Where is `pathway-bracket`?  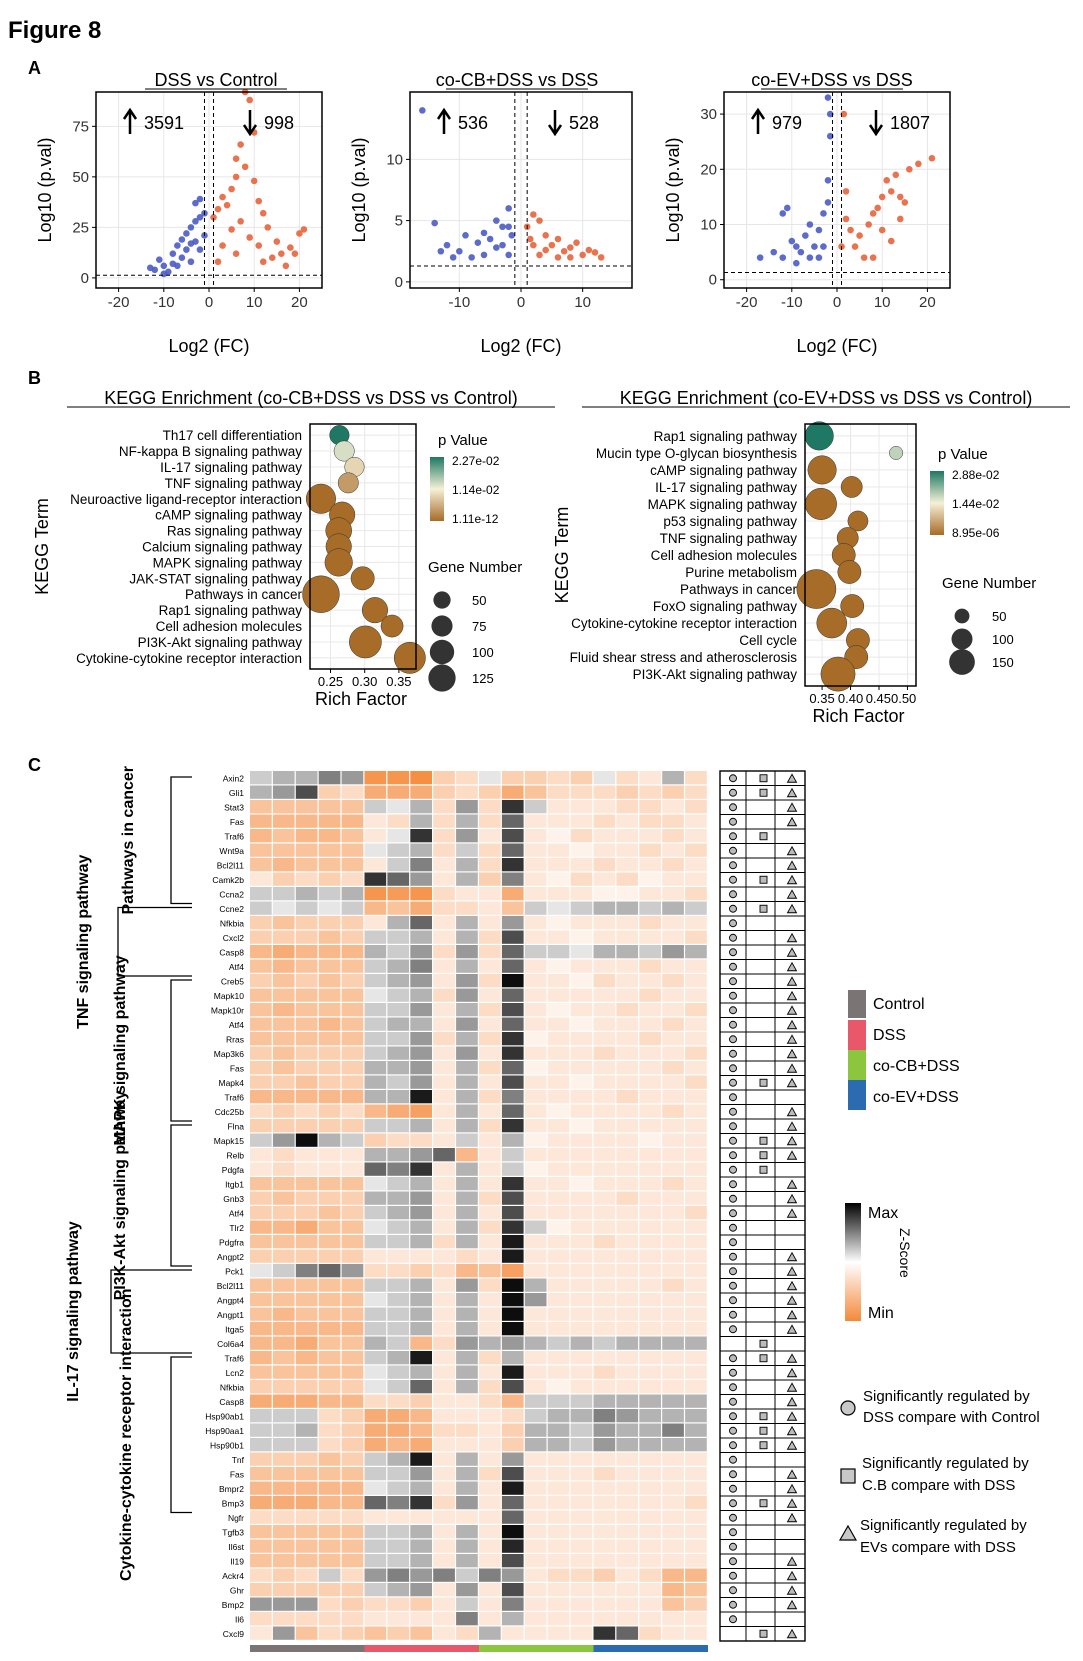 pathway-bracket is located at coordinates (151, 1311).